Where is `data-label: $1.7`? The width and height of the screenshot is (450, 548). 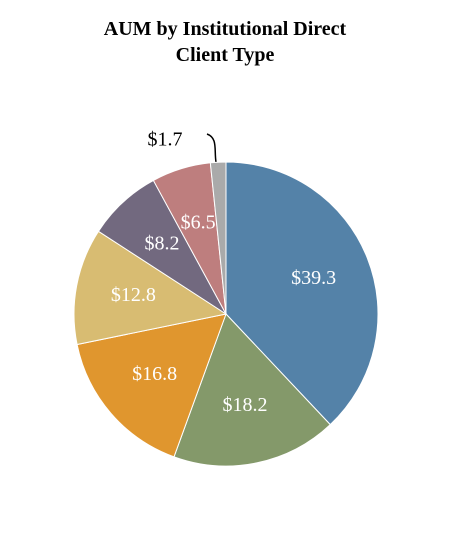 data-label: $1.7 is located at coordinates (165, 140).